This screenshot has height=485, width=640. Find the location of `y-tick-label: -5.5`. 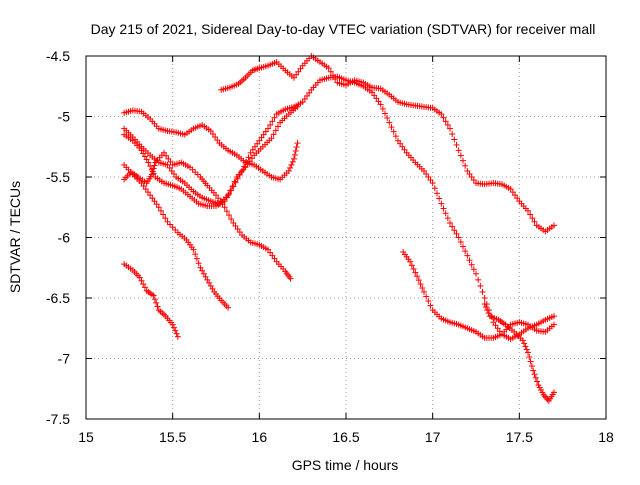

y-tick-label: -5.5 is located at coordinates (58, 177).